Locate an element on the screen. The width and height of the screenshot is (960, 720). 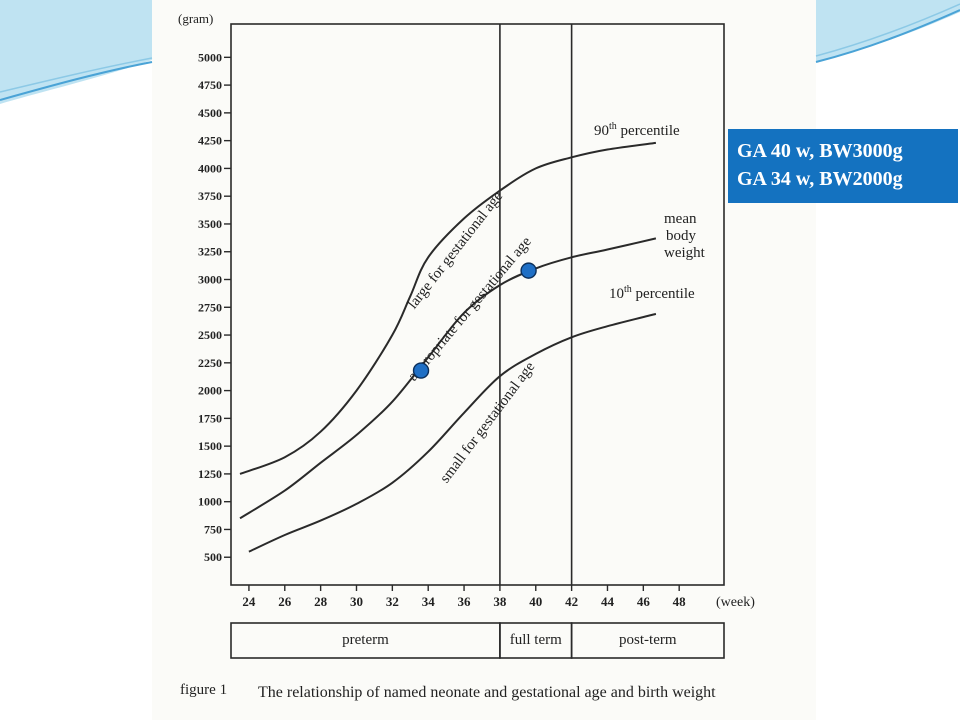
x-tick-label: 28 is located at coordinates (321, 601).